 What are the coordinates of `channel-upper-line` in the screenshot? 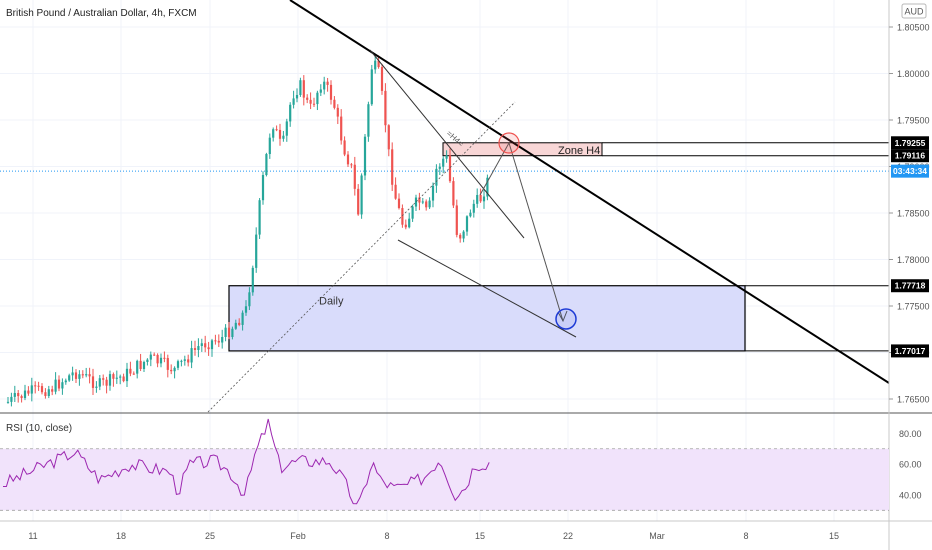 It's located at (447, 144).